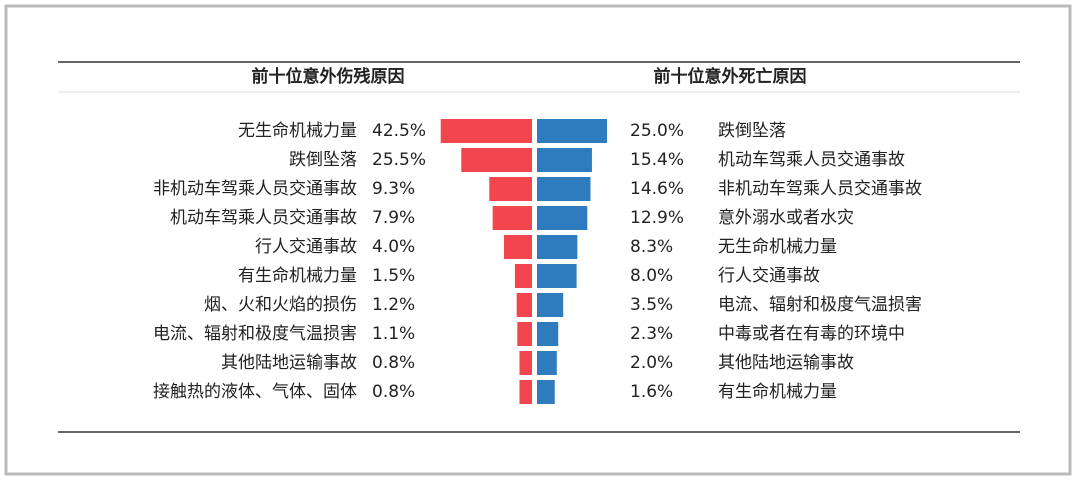 This screenshot has height=487, width=1080. What do you see at coordinates (657, 189) in the screenshot?
I see `right-value-label: 14.6%` at bounding box center [657, 189].